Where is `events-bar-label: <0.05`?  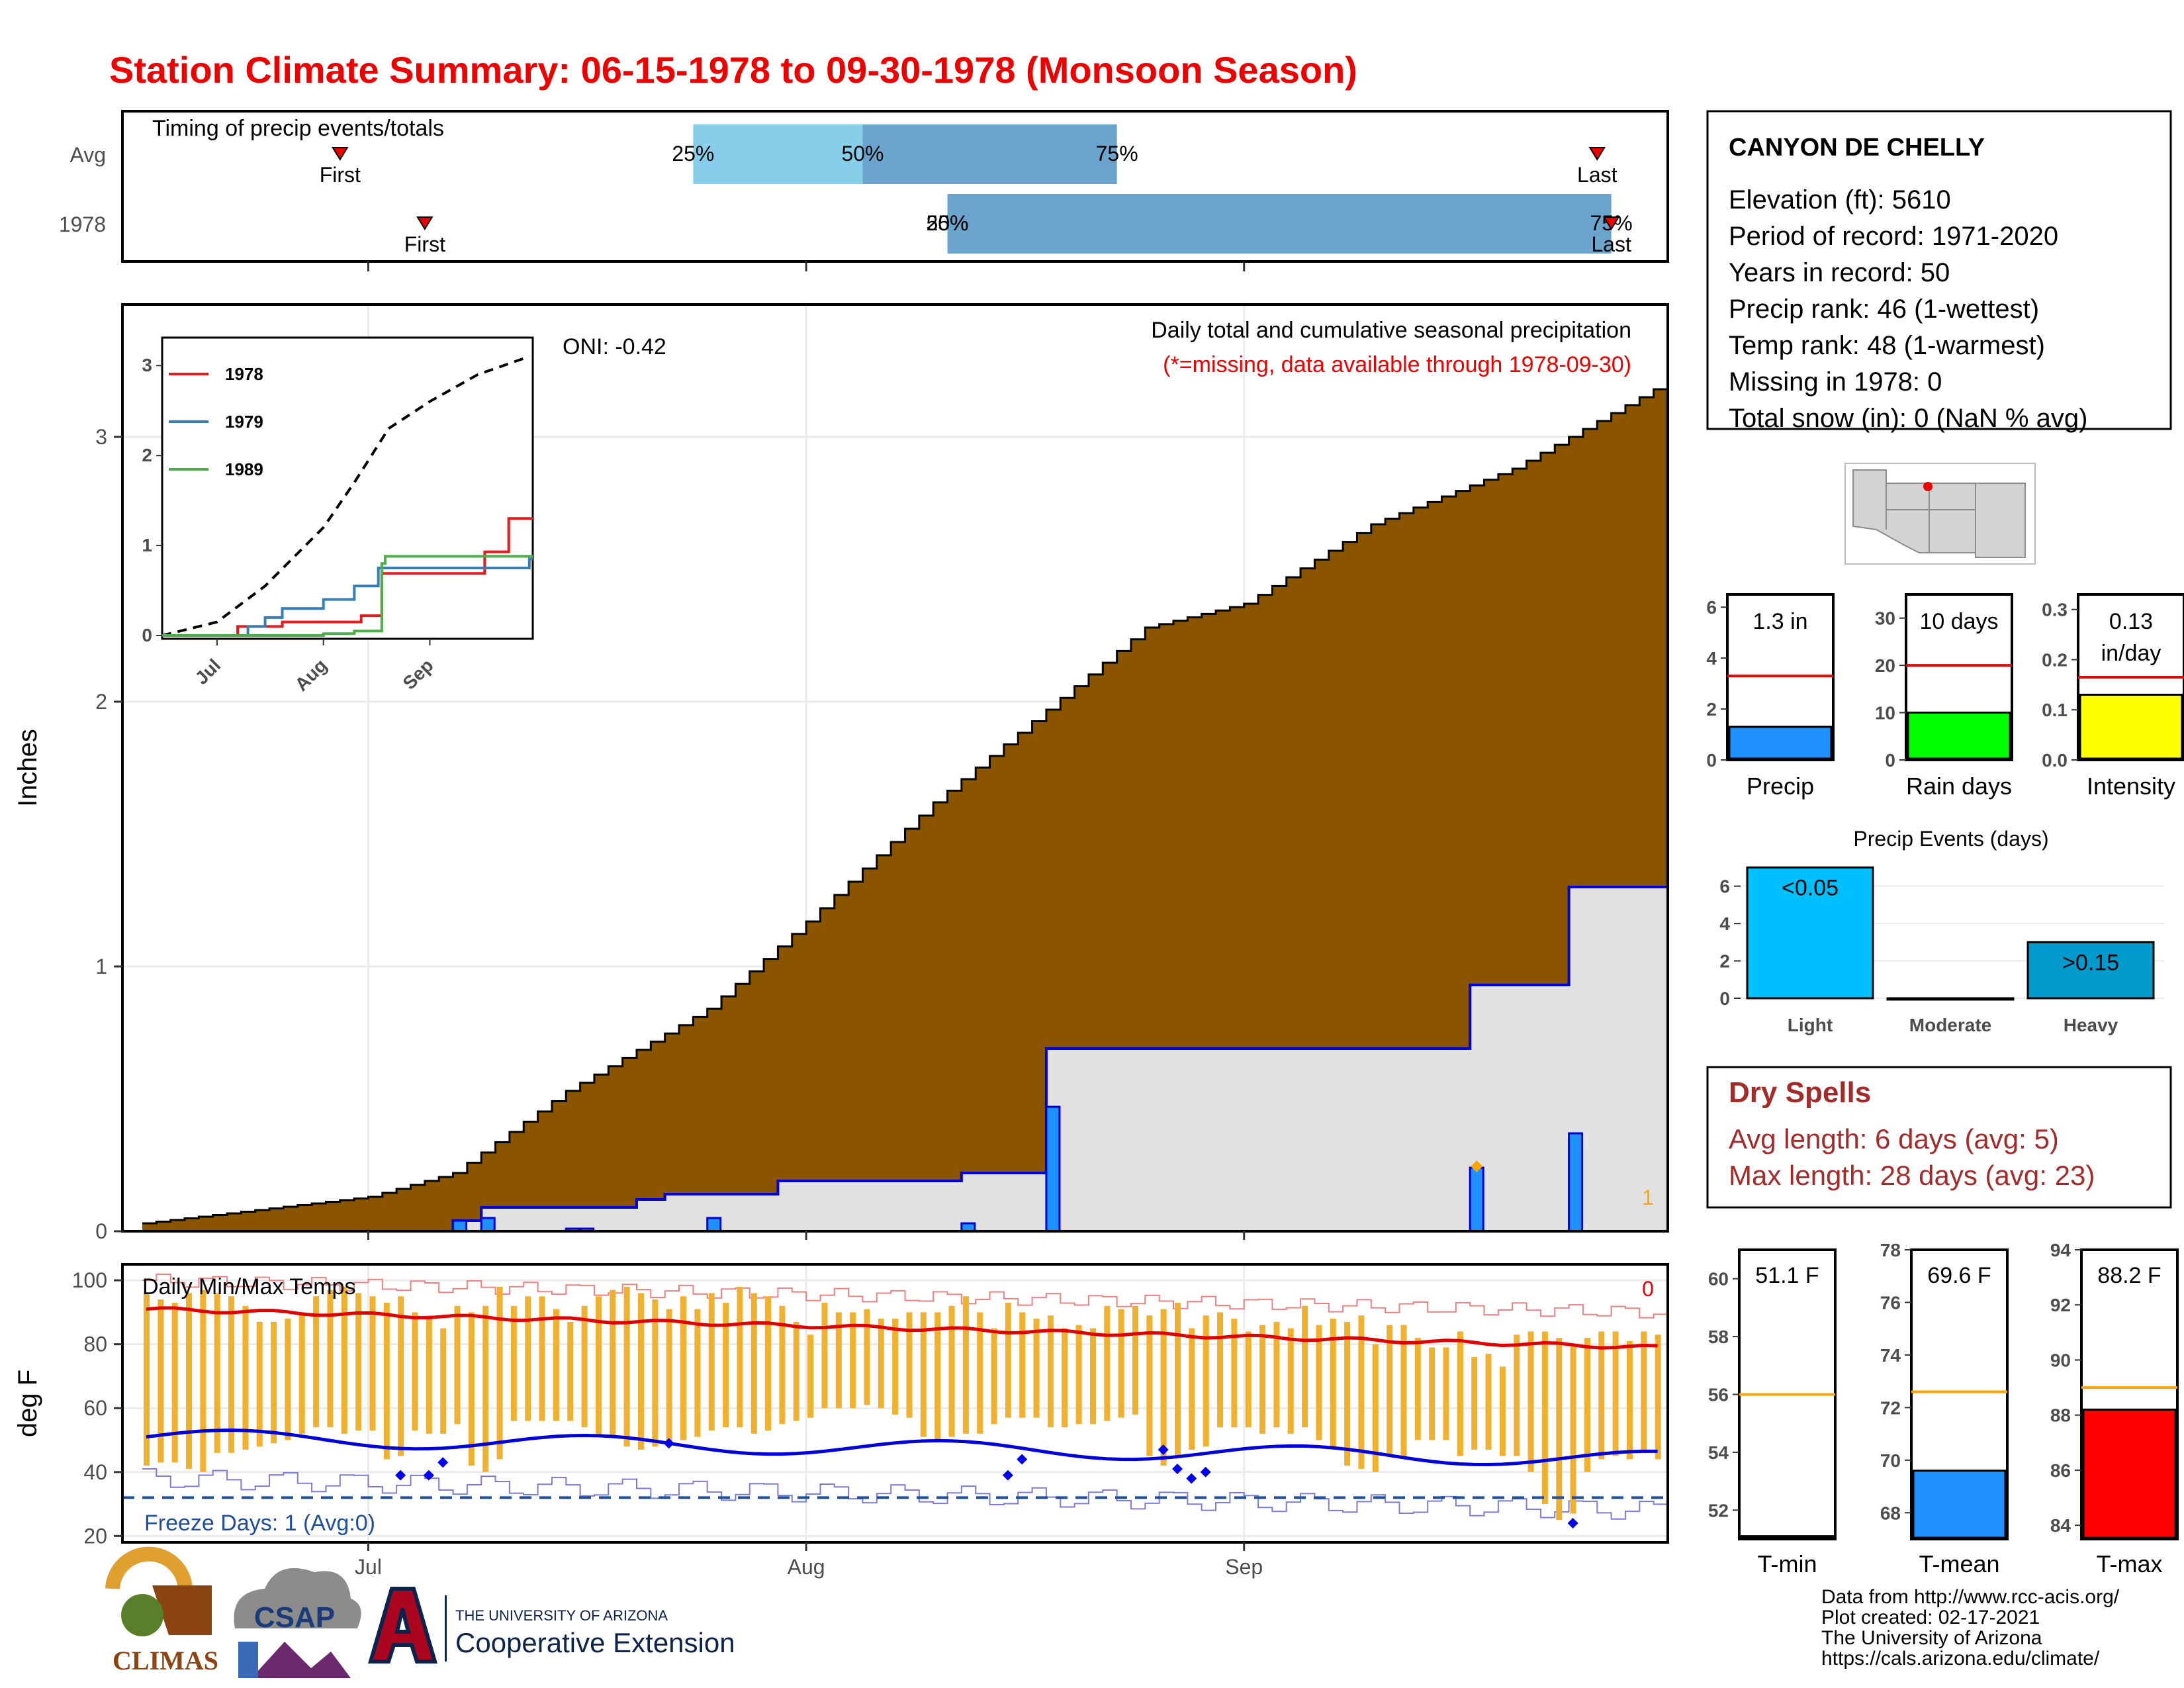 events-bar-label: <0.05 is located at coordinates (1811, 887).